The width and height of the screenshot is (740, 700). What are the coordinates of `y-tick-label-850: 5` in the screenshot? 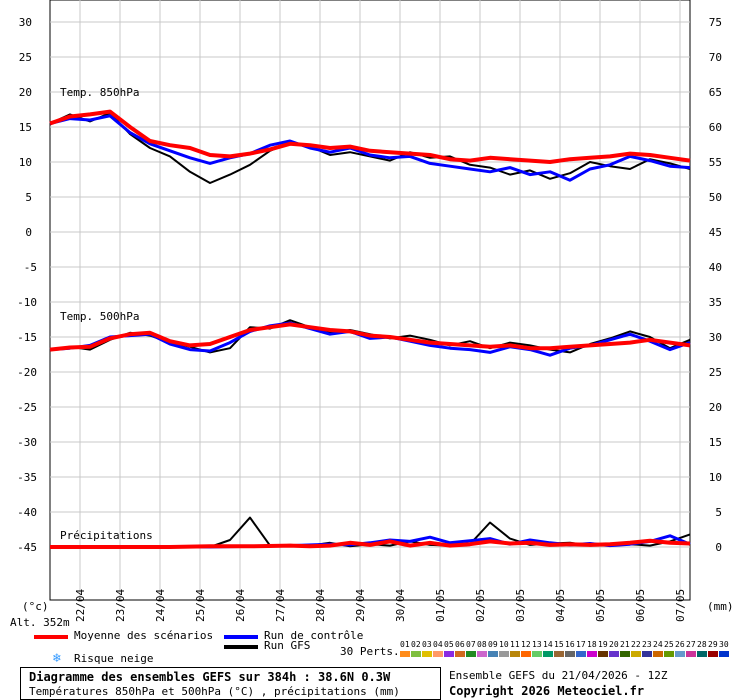 It's located at (28, 197).